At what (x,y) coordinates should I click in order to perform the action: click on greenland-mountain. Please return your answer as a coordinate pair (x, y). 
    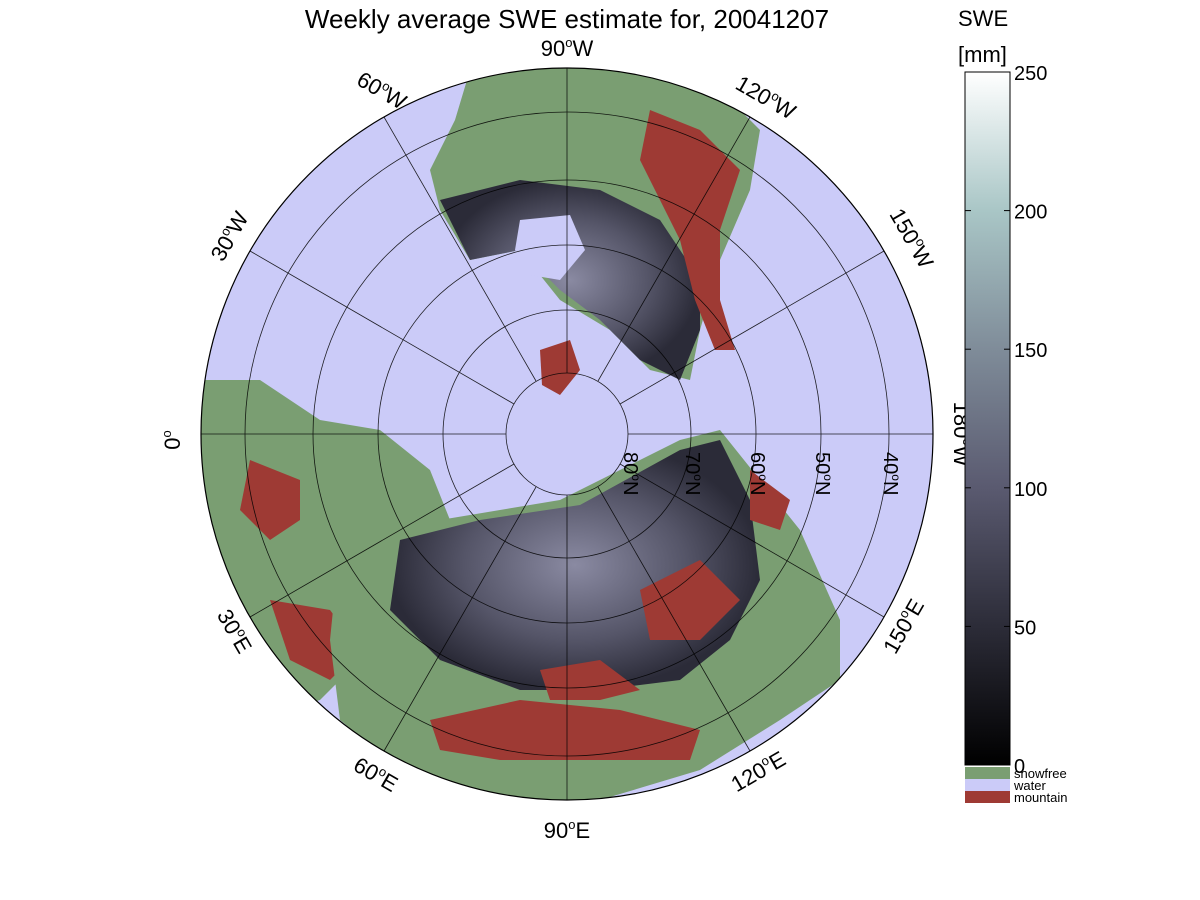
    Looking at the image, I should click on (560, 367).